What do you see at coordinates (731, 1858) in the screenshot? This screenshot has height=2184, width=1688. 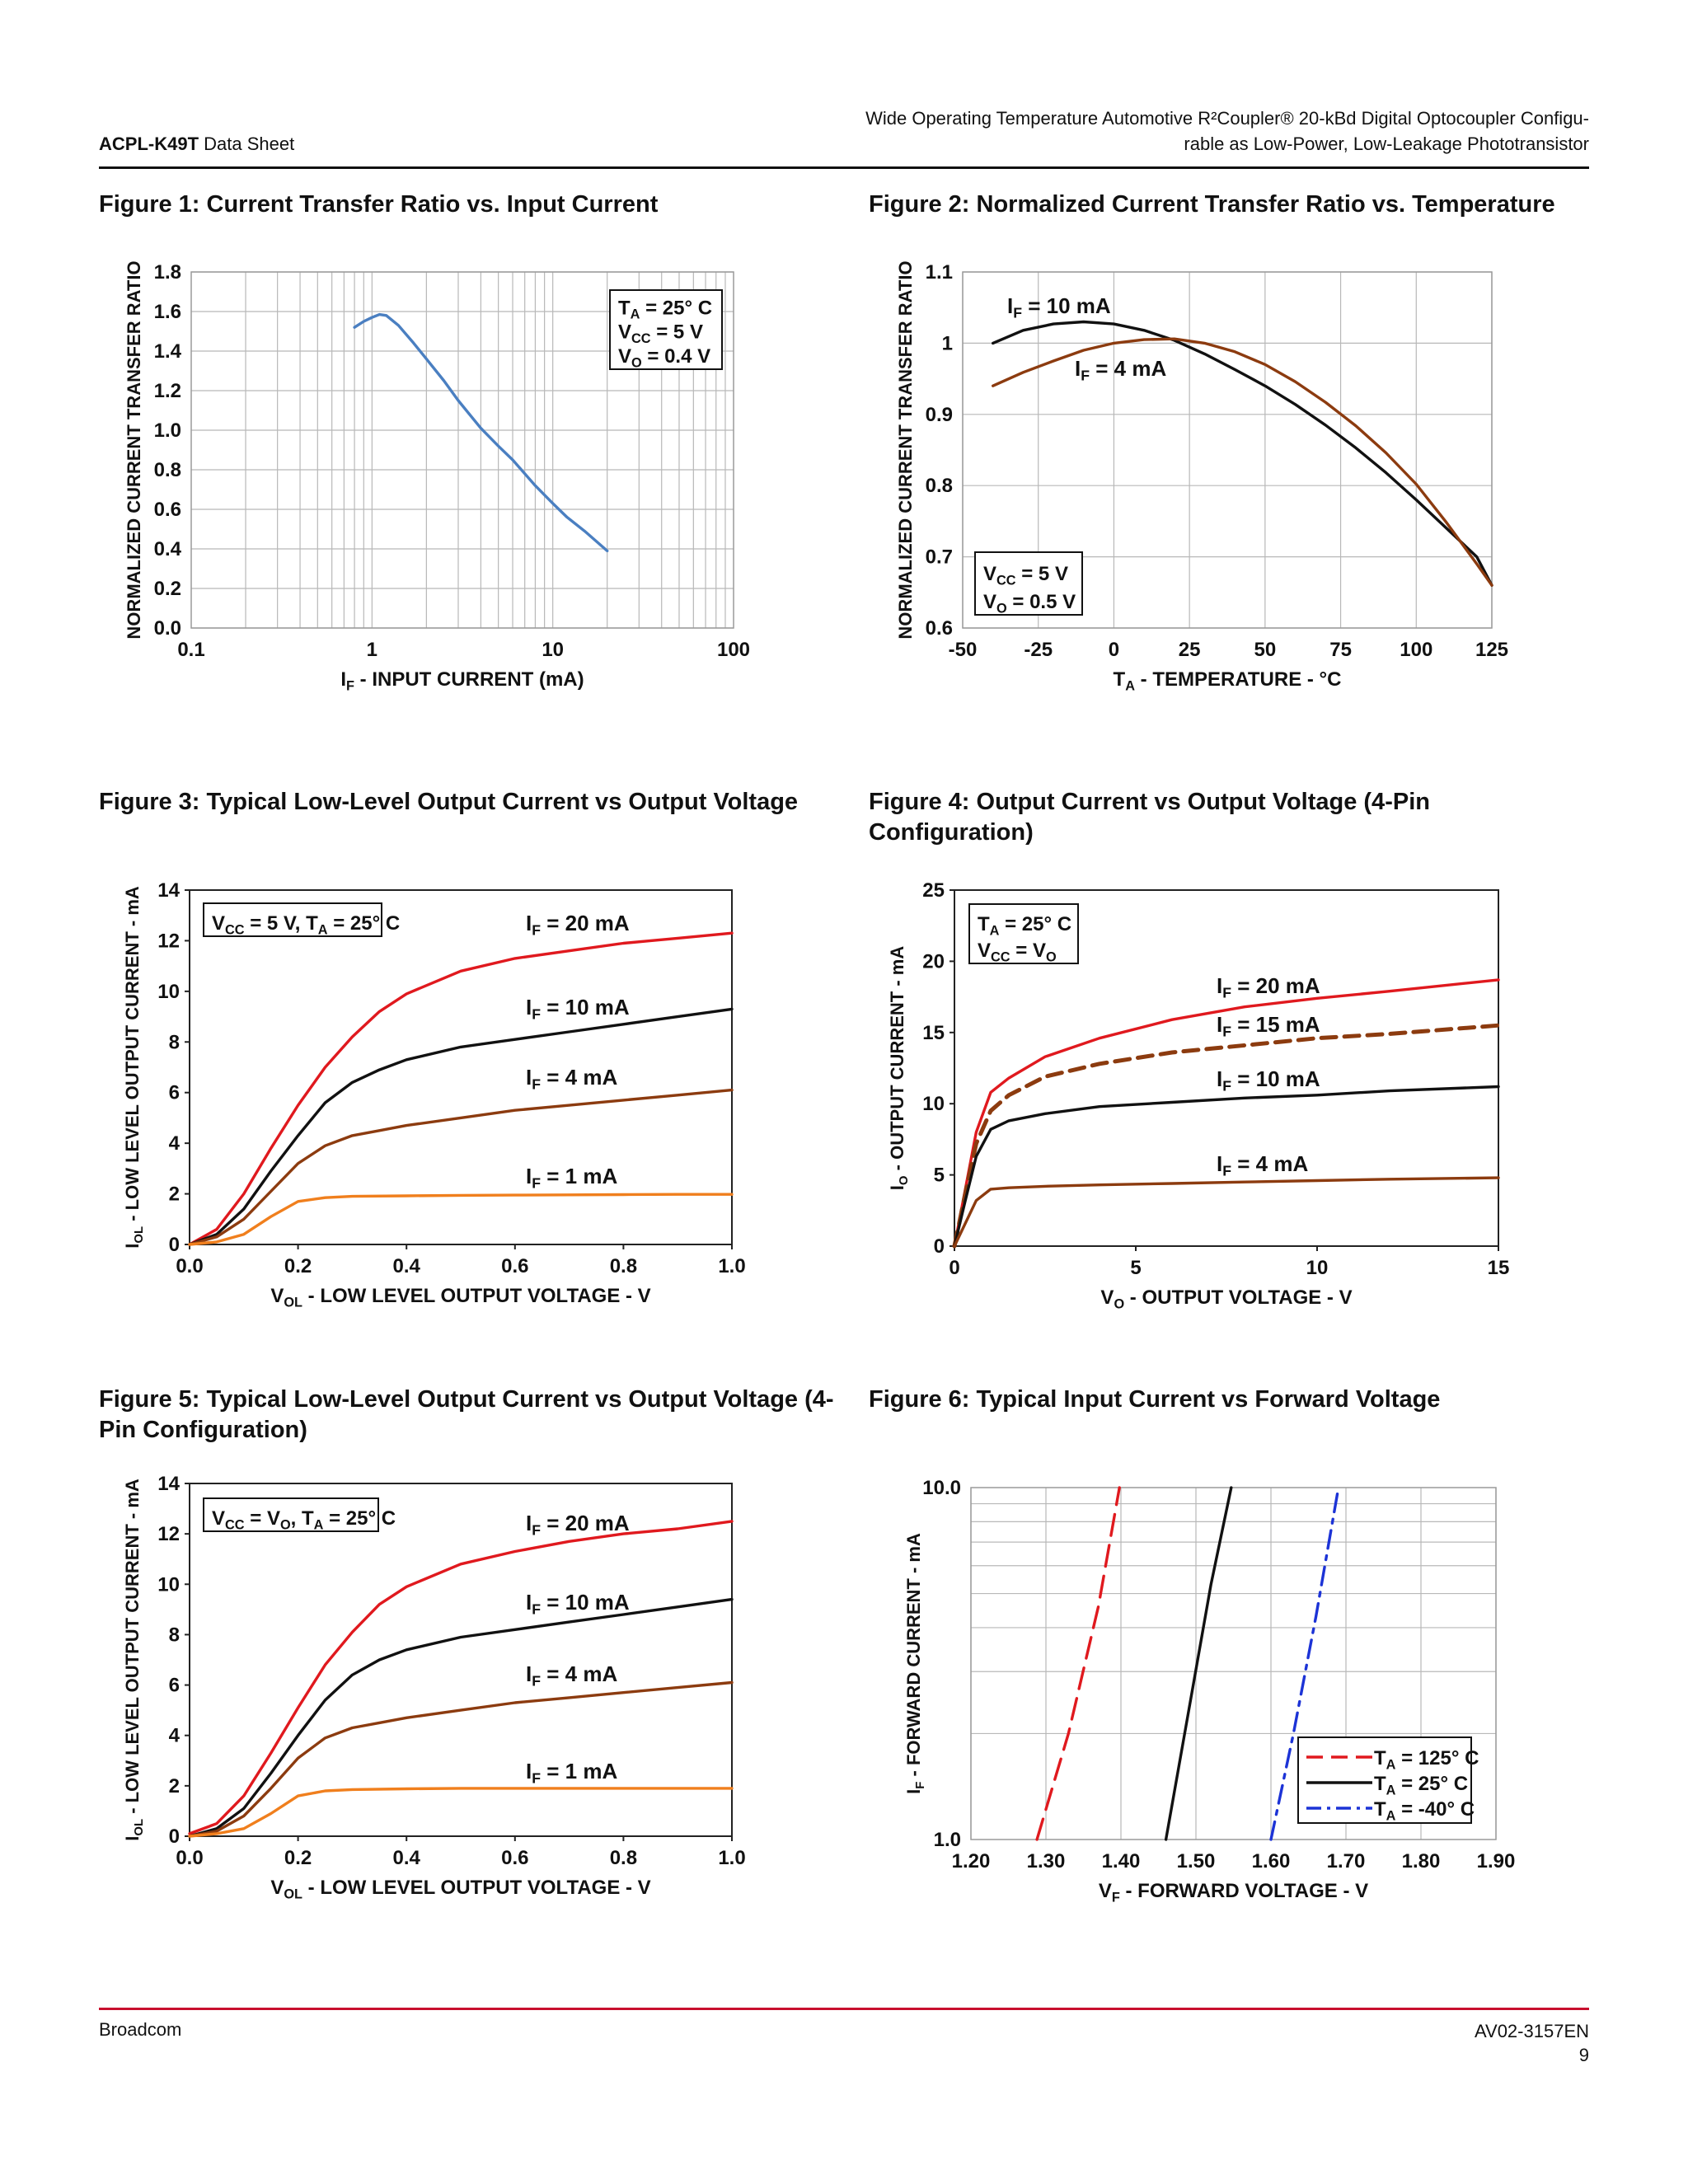 I see `x-tick-label: 1.0` at bounding box center [731, 1858].